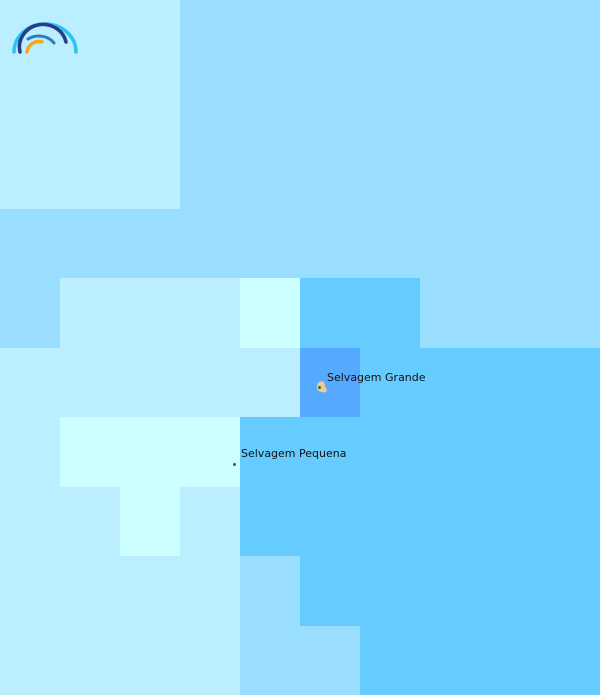  I want to click on marker-selvagem-grande, so click(319, 387).